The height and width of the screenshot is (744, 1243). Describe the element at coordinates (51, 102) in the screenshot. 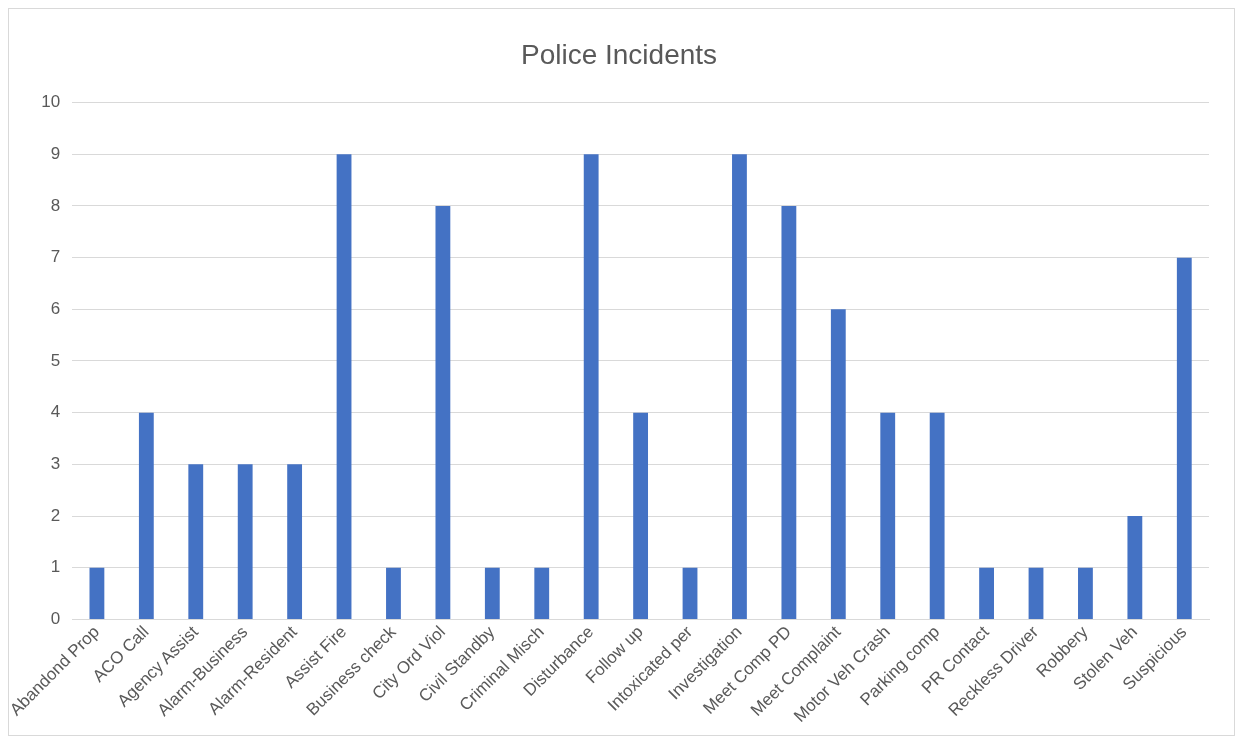

I see `y-tick-label: 10` at that location.